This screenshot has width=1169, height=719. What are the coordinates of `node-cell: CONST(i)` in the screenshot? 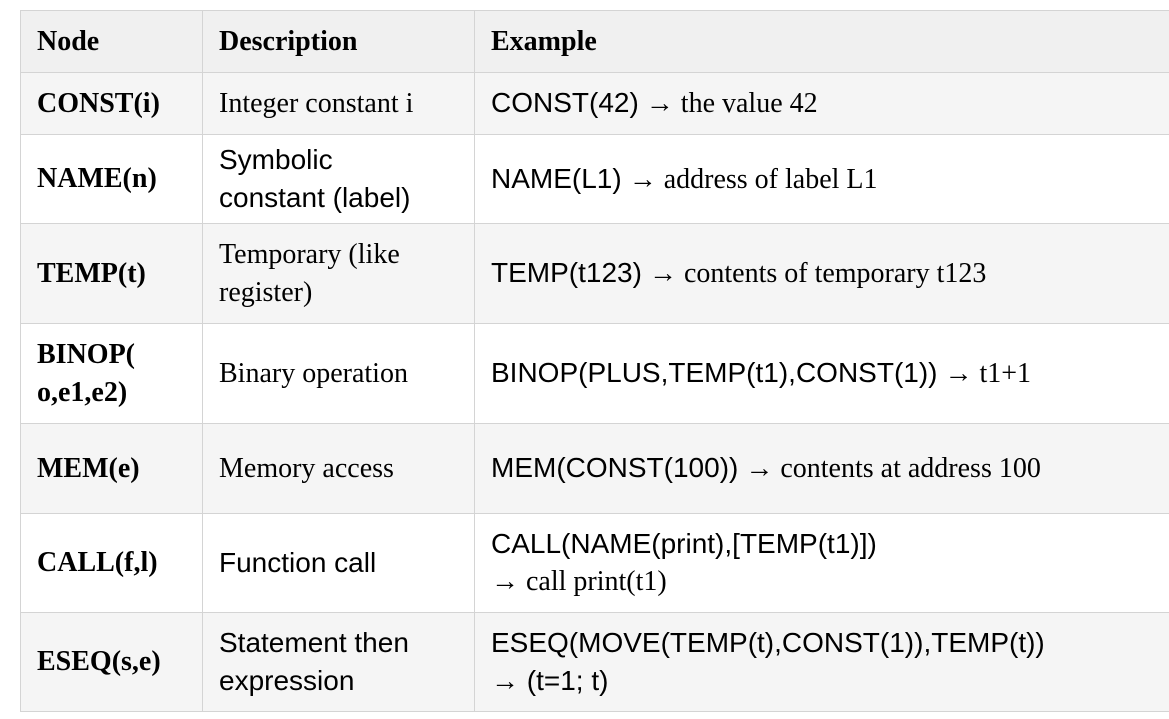 It's located at (111, 103).